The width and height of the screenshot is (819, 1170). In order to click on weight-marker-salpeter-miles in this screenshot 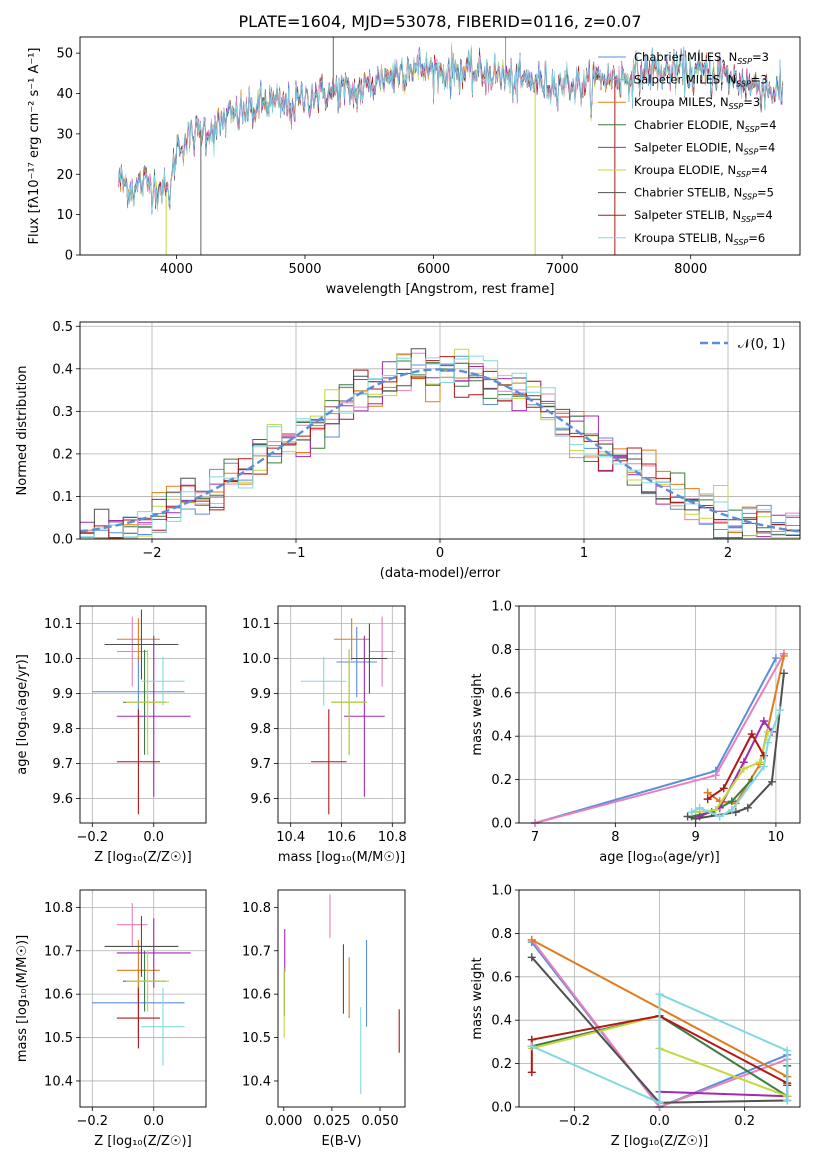, I will do `click(715, 775)`.